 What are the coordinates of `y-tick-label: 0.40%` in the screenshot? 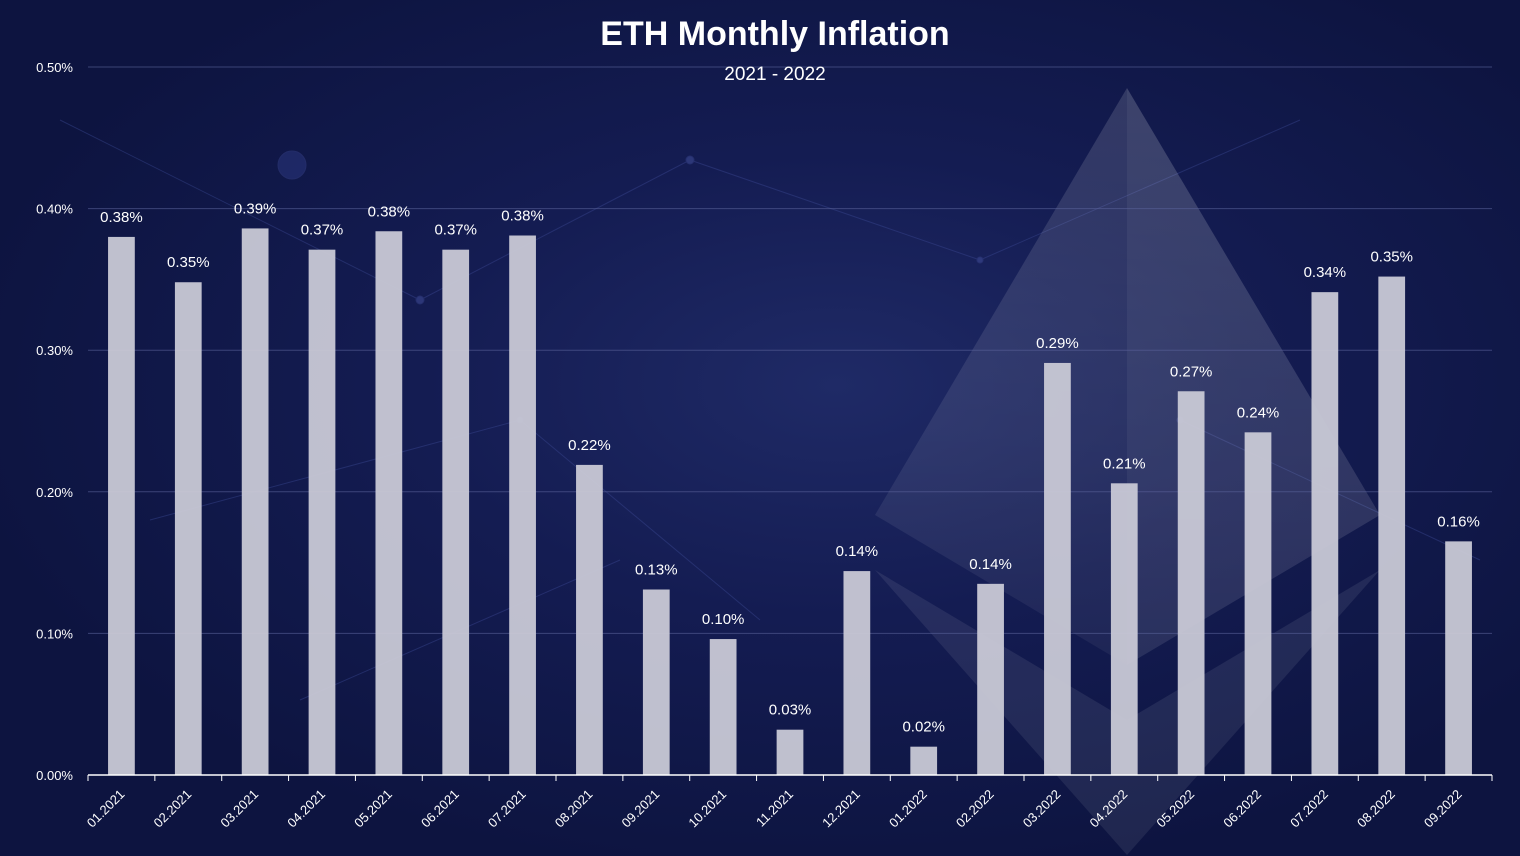 It's located at (54, 209).